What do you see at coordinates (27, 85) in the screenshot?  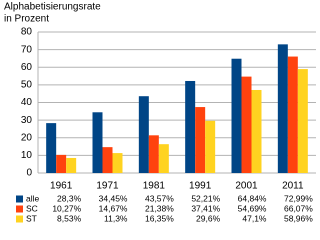 I see `y-tick-label: 50` at bounding box center [27, 85].